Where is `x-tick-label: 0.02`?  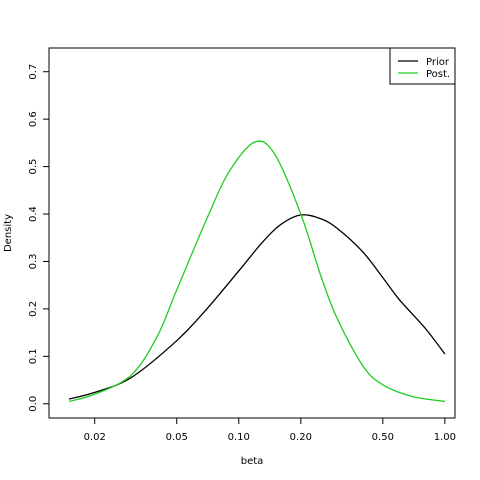 x-tick-label: 0.02 is located at coordinates (95, 437).